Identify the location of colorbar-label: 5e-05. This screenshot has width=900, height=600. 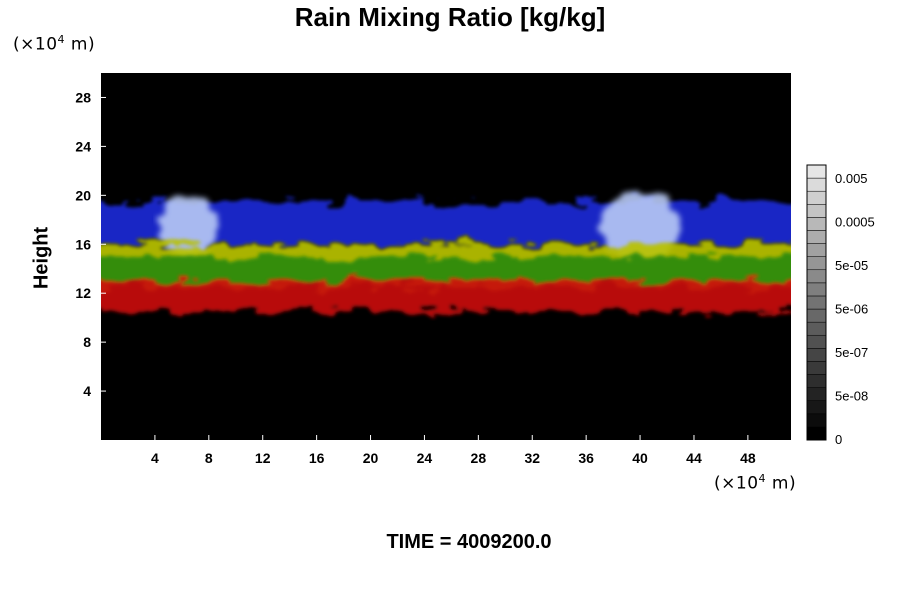
(851, 265).